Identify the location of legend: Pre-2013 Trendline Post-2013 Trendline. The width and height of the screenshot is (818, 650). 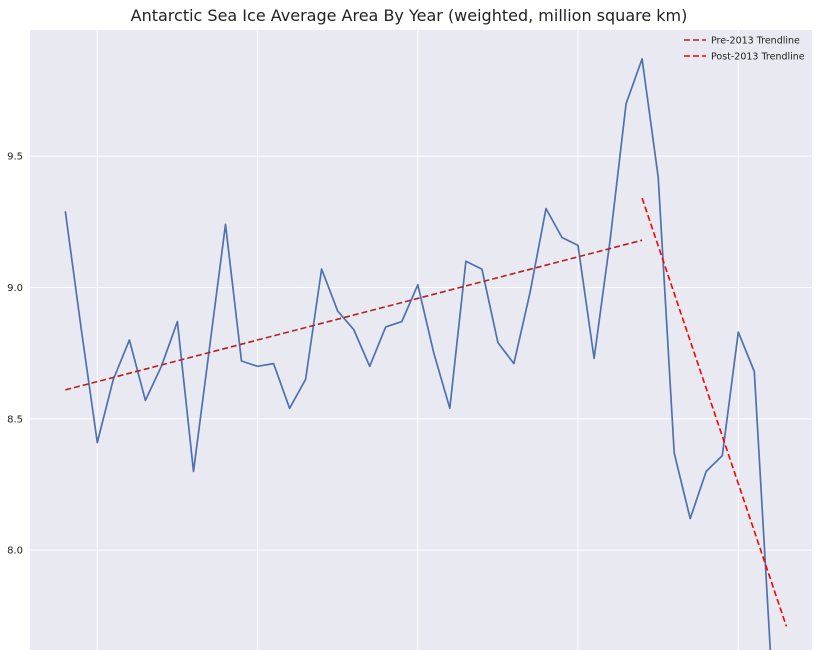
(744, 49).